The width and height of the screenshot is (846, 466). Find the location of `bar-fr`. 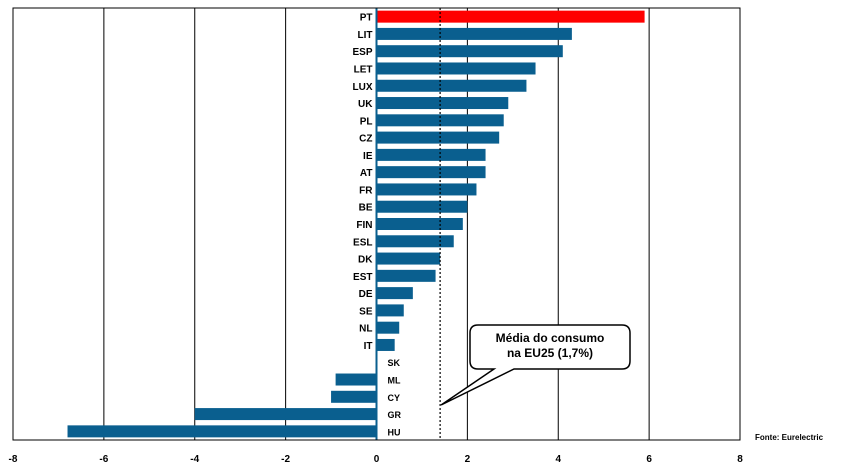

bar-fr is located at coordinates (426, 189).